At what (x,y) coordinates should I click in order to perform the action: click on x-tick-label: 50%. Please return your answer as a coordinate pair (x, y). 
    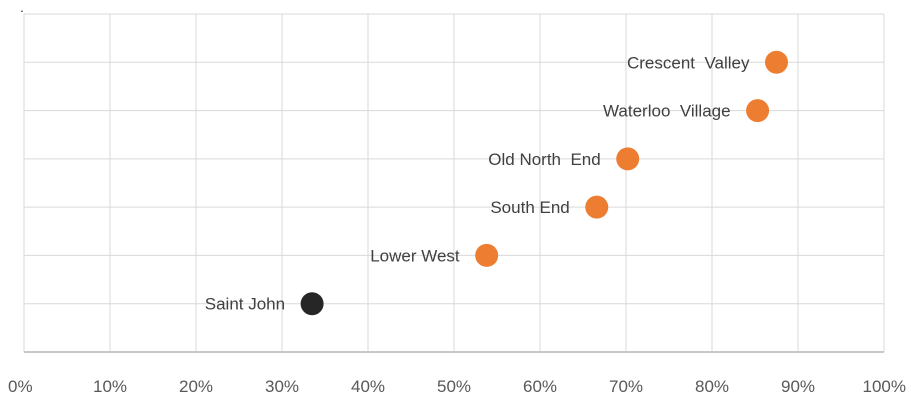
    Looking at the image, I should click on (454, 386).